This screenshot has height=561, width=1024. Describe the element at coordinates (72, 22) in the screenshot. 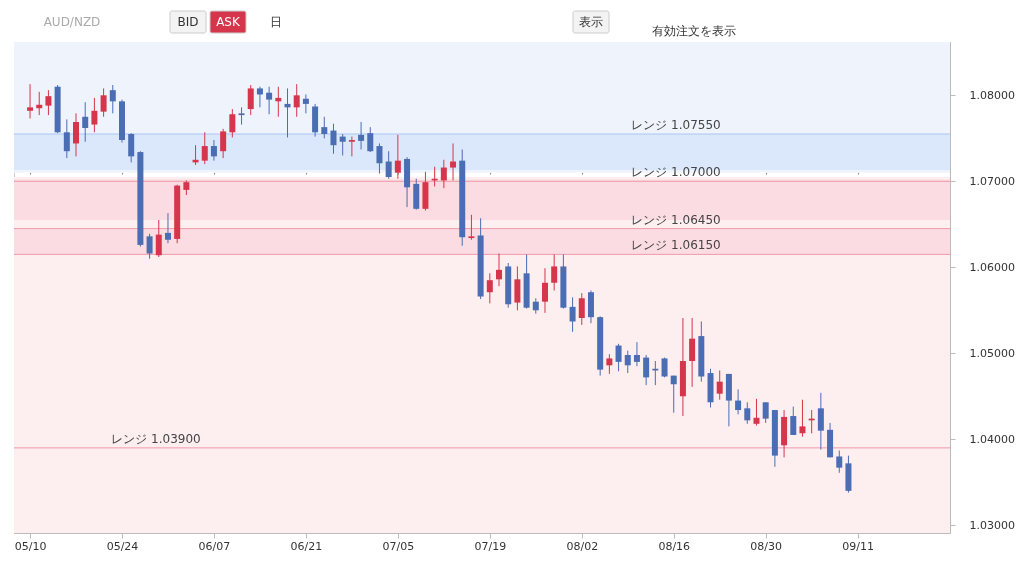

I see `text: AUD/NZD` at that location.